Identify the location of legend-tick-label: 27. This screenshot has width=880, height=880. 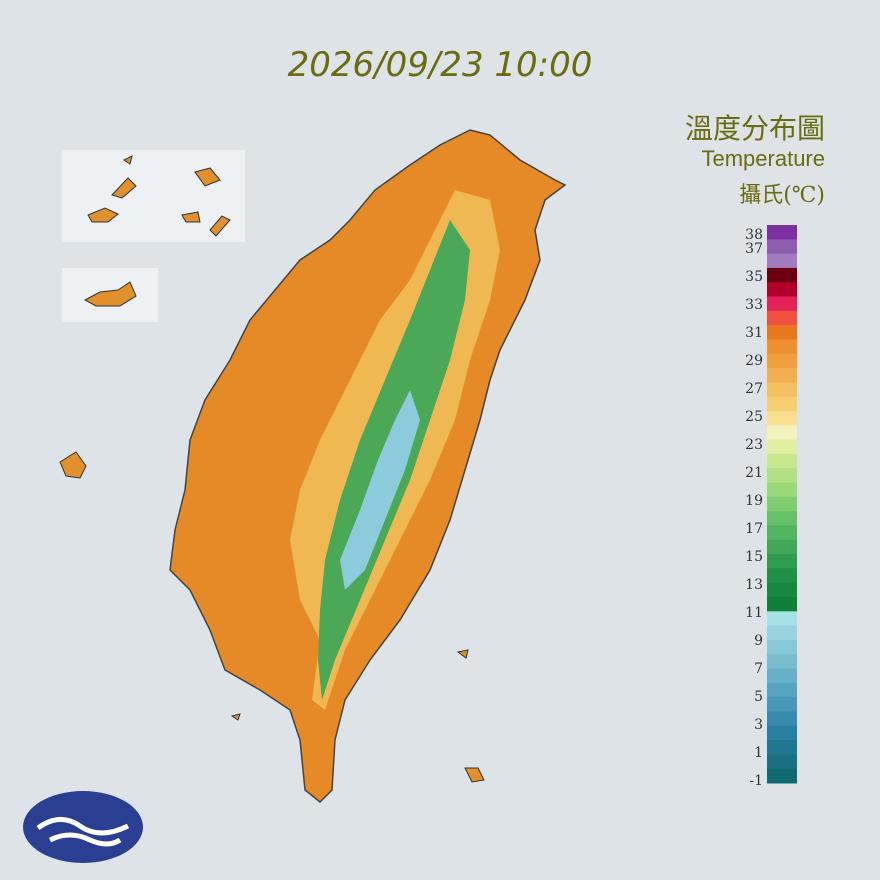
(754, 389).